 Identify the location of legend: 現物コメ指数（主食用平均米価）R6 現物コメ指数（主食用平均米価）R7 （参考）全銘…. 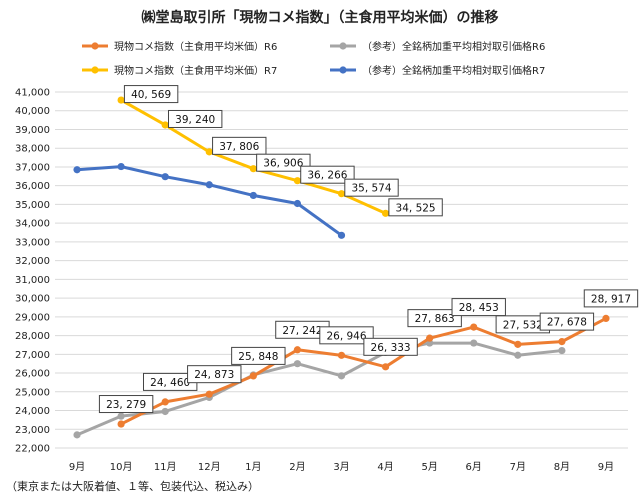
(313, 58).